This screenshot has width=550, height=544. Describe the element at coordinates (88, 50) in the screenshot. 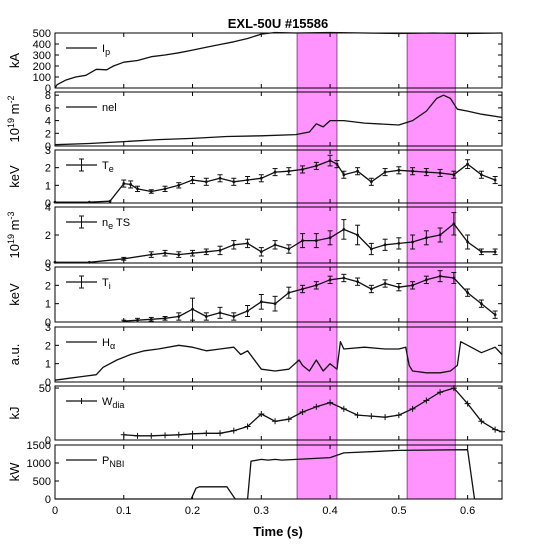

I see `legend: Ip` at that location.